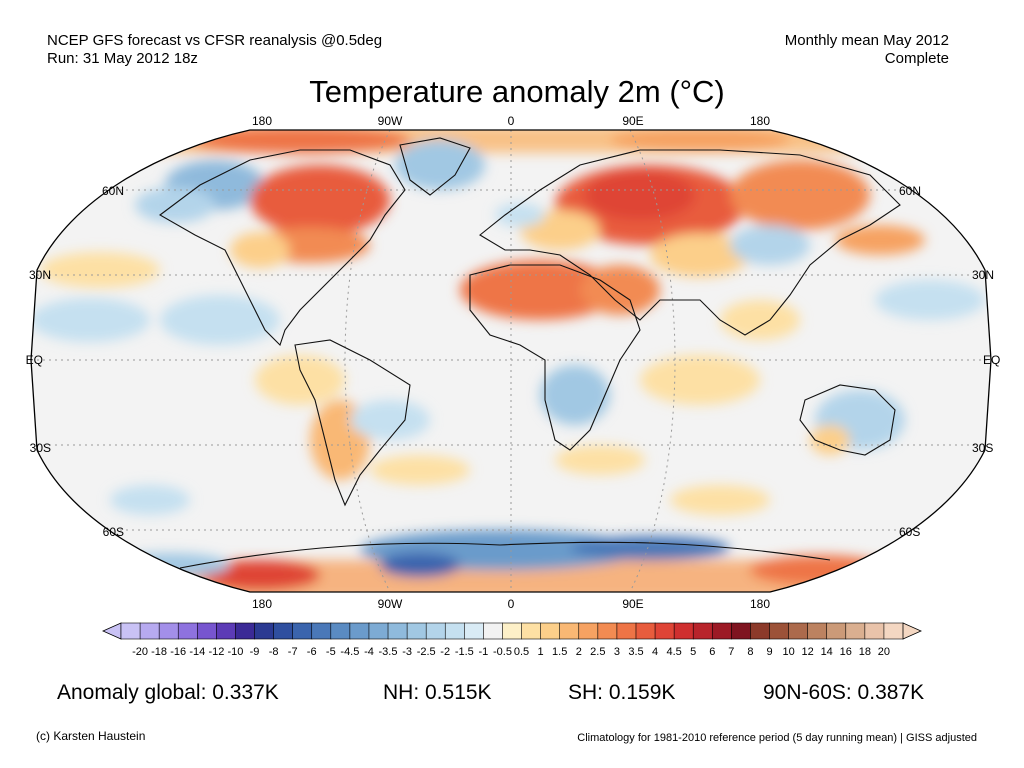 The height and width of the screenshot is (768, 1024). What do you see at coordinates (750, 652) in the screenshot?
I see `colorbar-tick-label: 8` at bounding box center [750, 652].